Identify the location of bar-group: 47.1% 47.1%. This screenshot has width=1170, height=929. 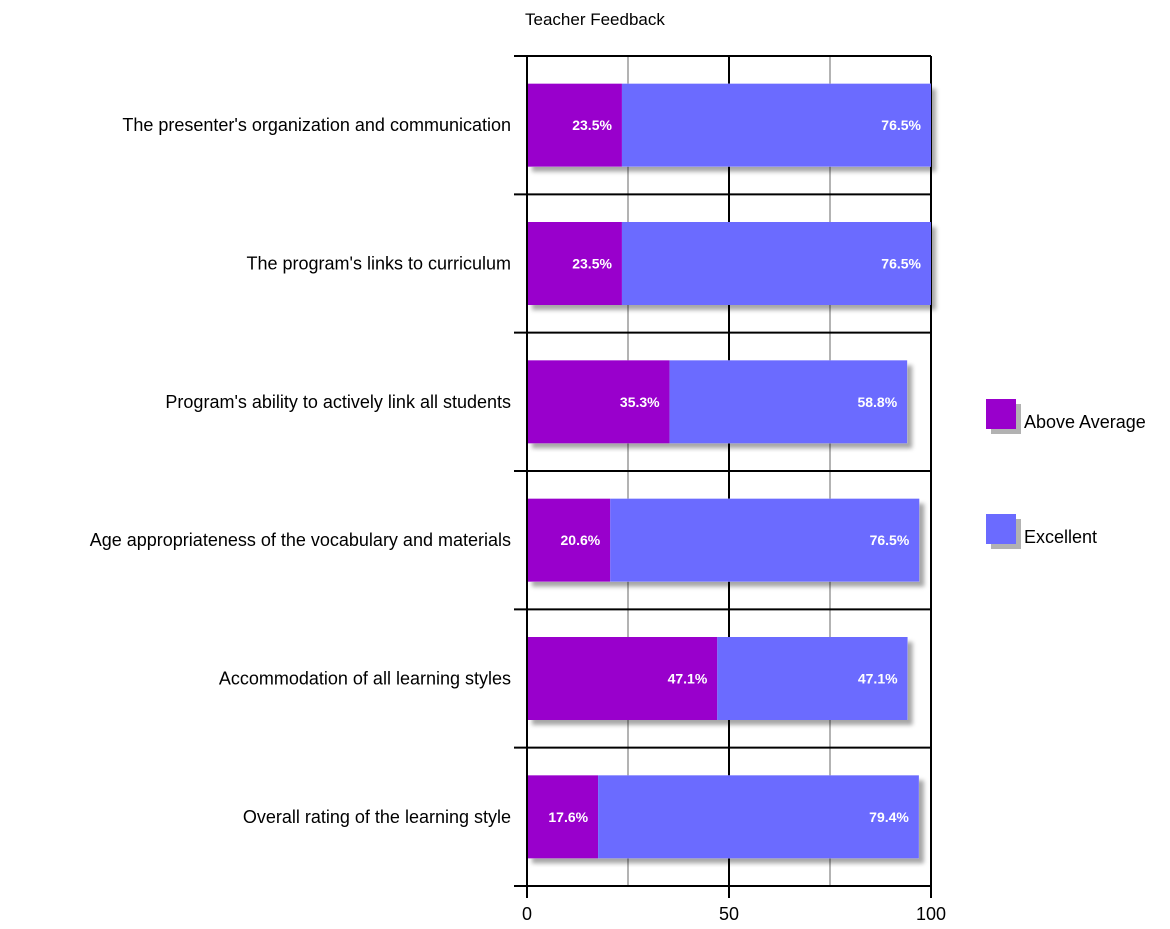
(717, 678).